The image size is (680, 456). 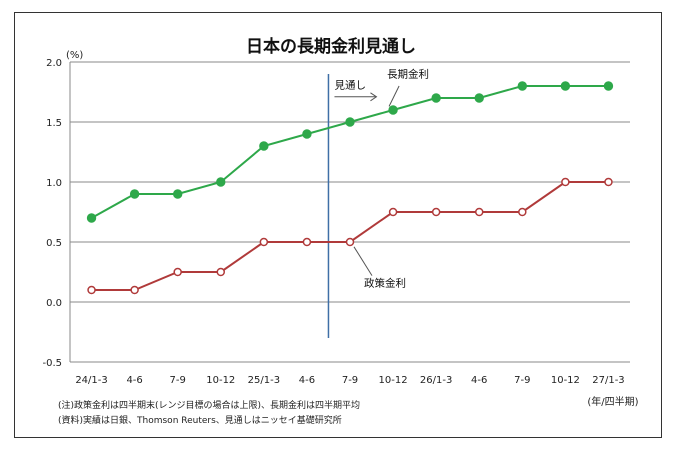 I want to click on forecast-label: 見通し, so click(x=350, y=85).